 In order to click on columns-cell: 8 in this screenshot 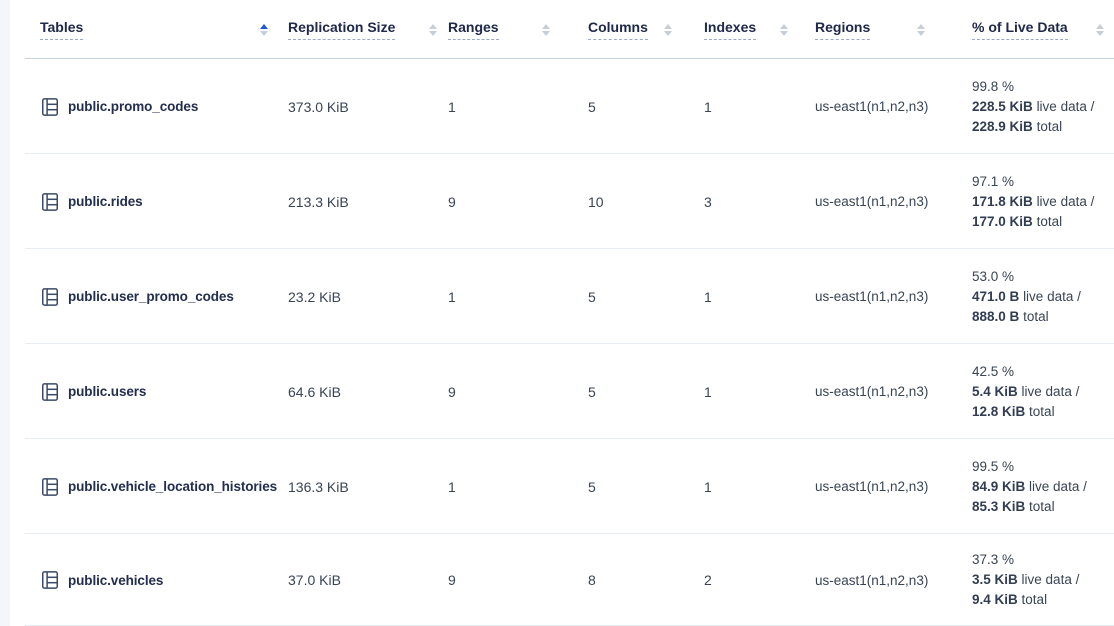, I will do `click(592, 580)`.